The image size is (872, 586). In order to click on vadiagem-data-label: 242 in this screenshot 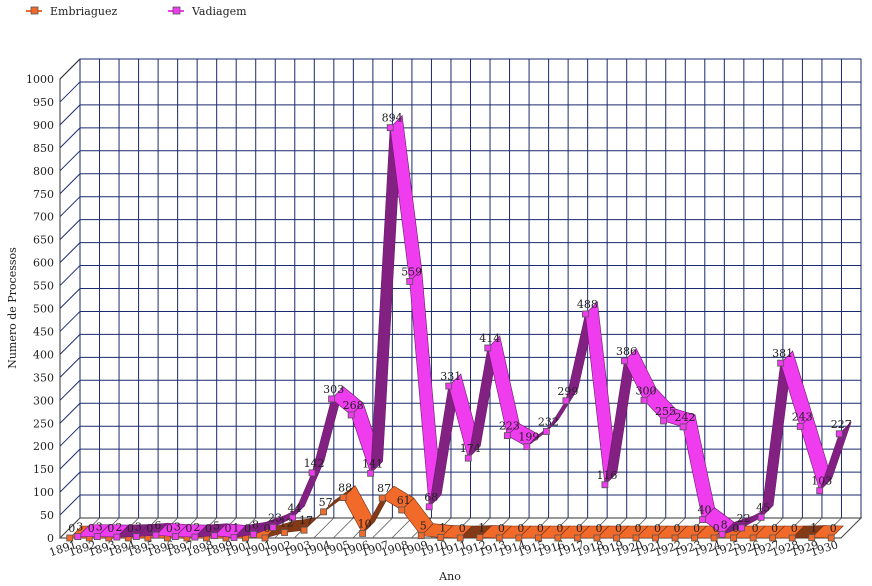, I will do `click(685, 417)`.